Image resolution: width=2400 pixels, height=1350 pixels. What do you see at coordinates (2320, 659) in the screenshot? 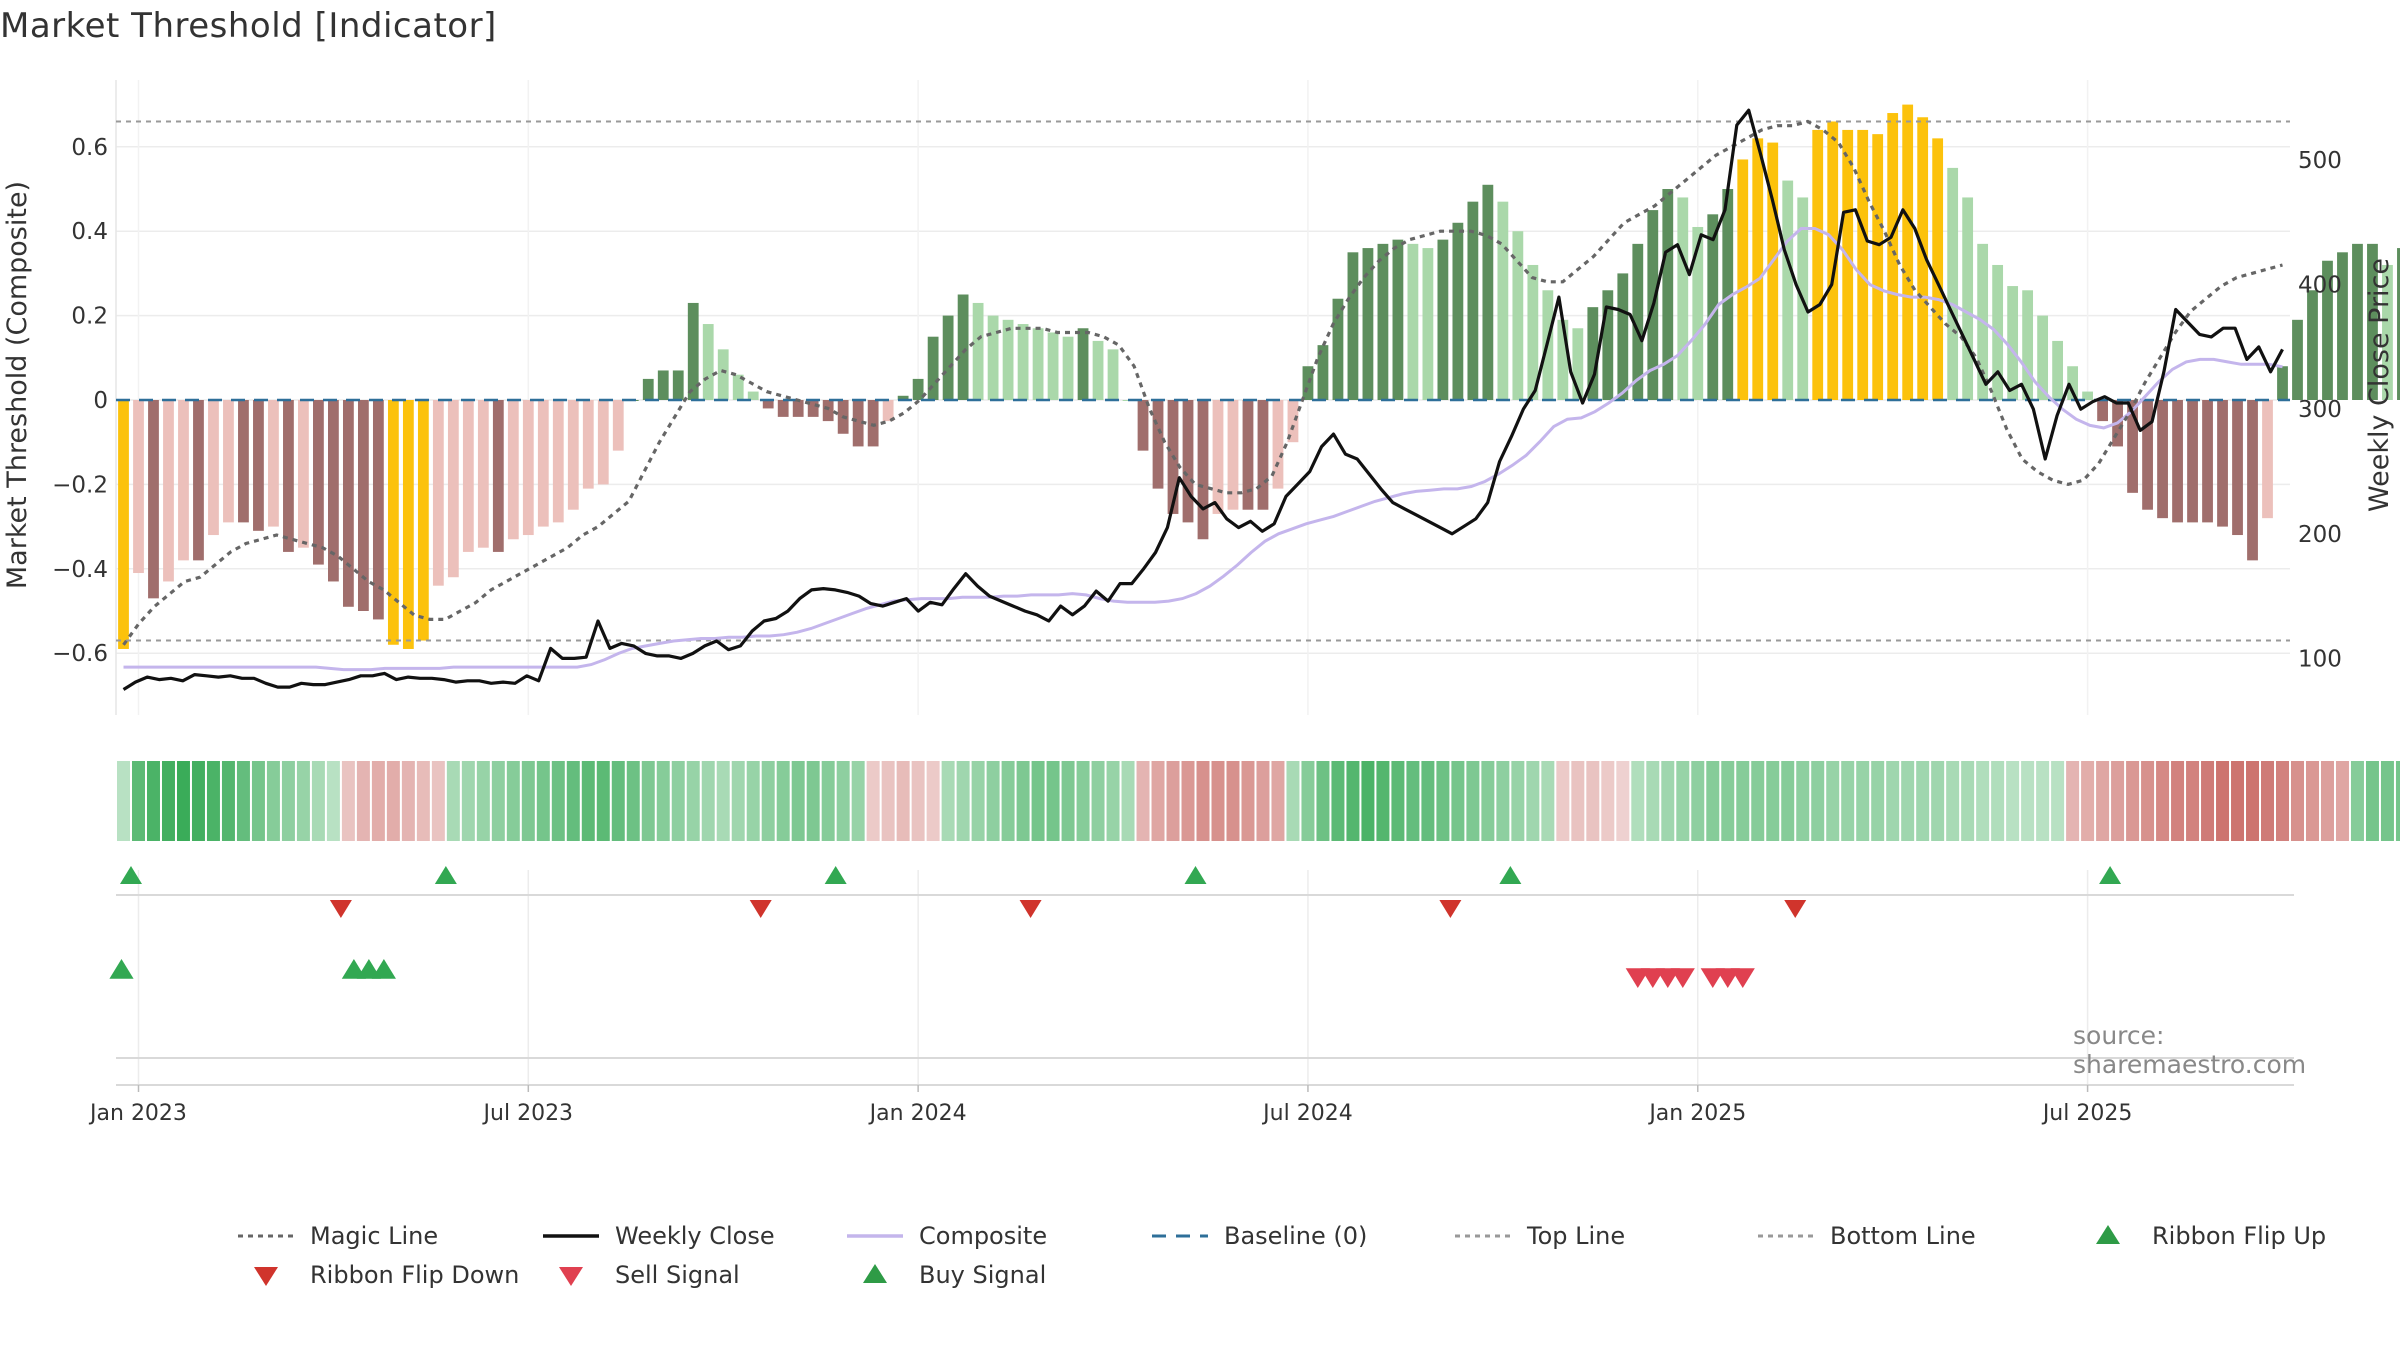
I see `y-right-tick-label: 100` at bounding box center [2320, 659].